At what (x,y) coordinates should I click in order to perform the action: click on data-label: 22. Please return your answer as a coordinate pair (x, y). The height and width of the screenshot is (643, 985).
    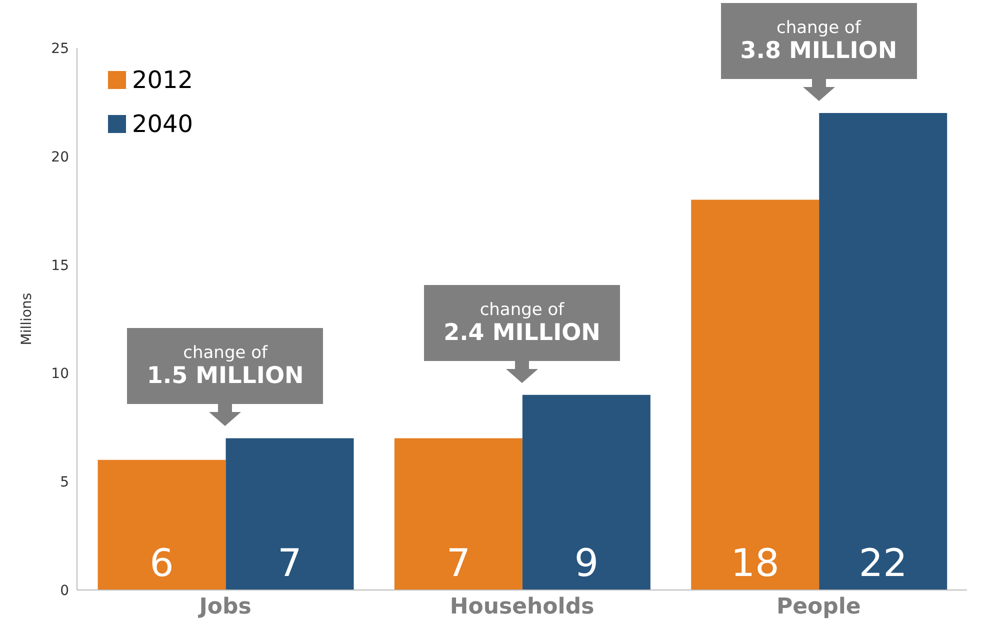
    Looking at the image, I should click on (883, 563).